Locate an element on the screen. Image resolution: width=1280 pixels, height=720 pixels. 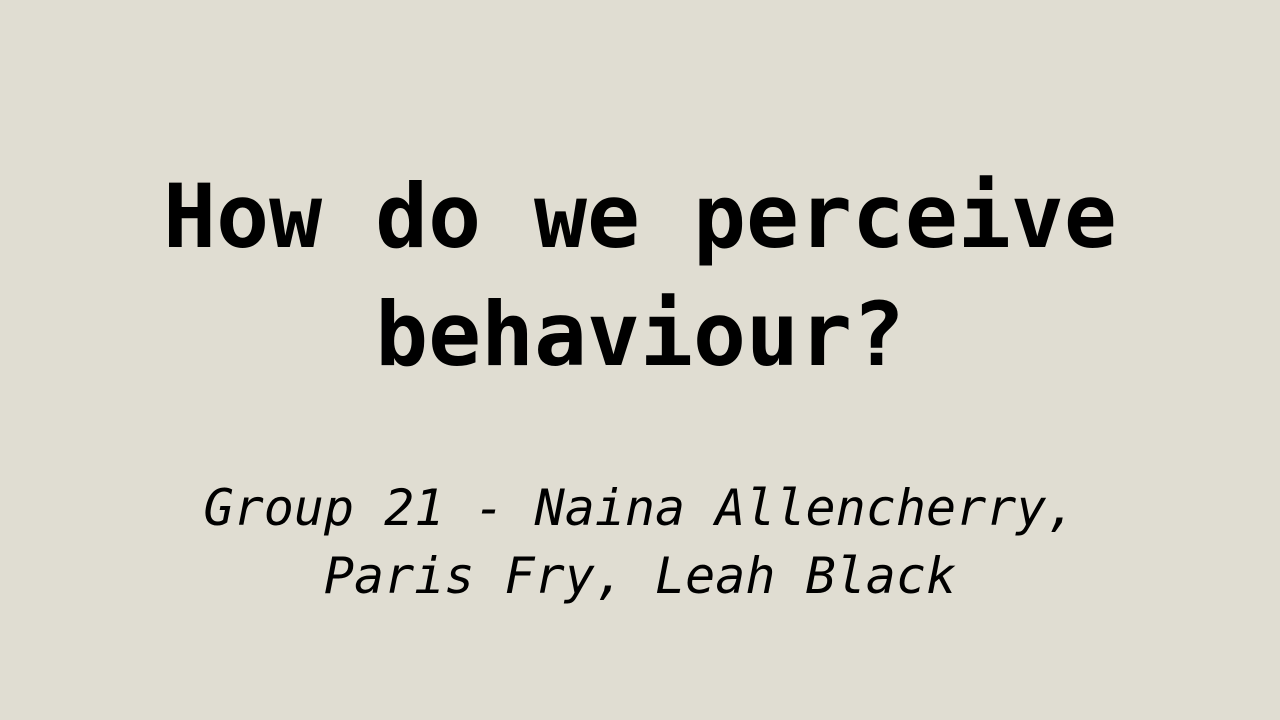
title-line-2: behaviour? is located at coordinates (640, 334).